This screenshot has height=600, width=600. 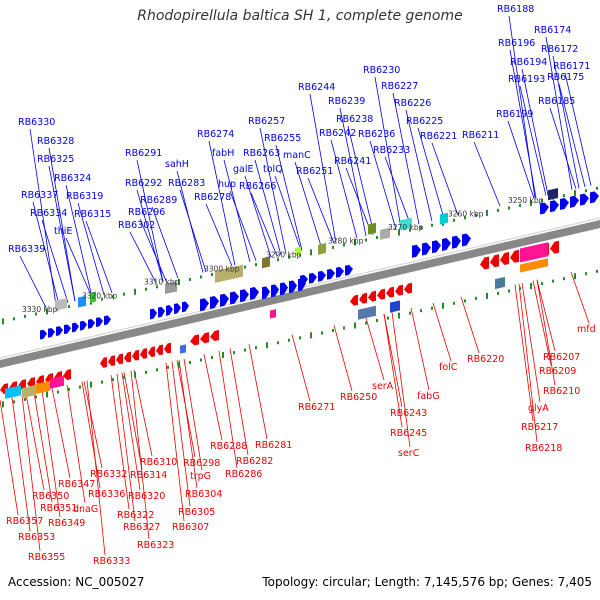 I want to click on reverse-gene-label: RB6250, so click(x=358, y=397).